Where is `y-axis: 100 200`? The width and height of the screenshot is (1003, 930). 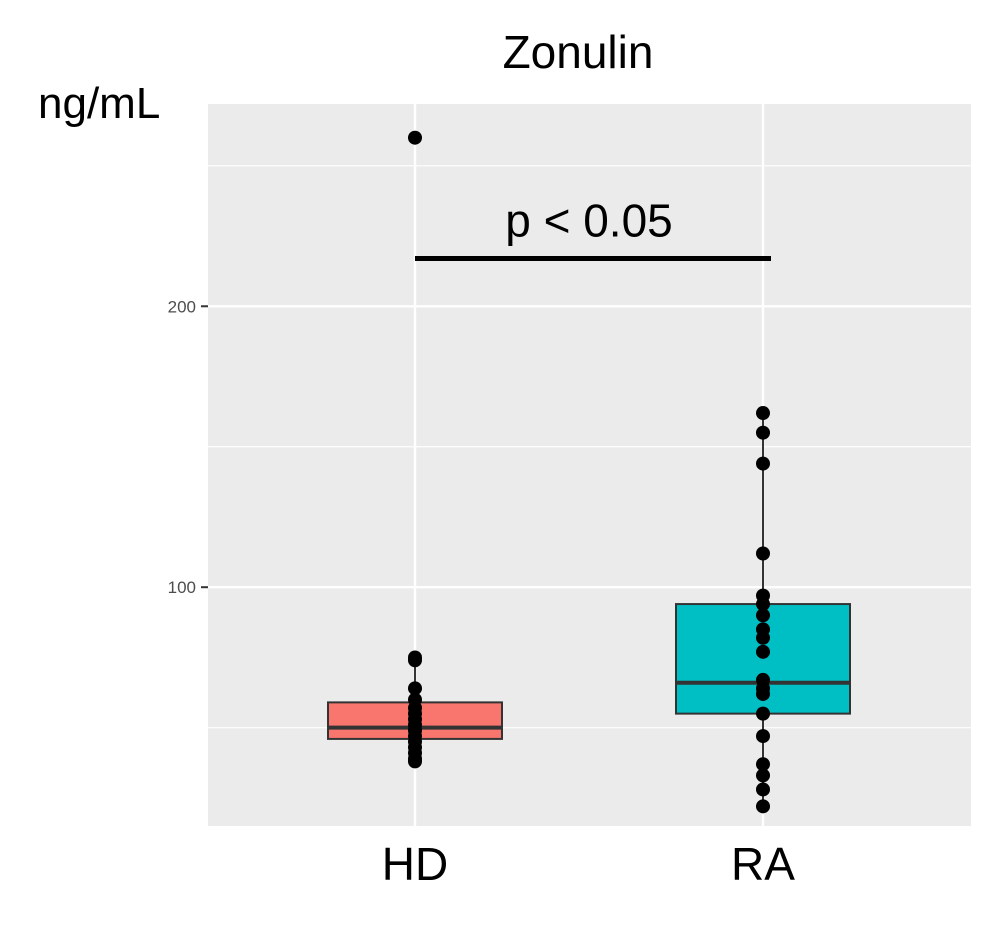 y-axis: 100 200 is located at coordinates (188, 447).